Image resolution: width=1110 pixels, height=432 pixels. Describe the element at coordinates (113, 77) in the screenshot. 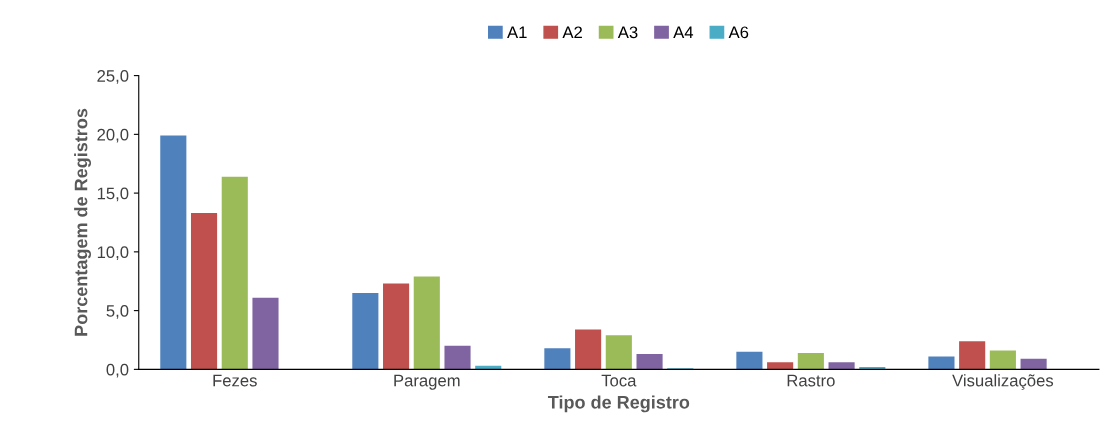

I see `y-tick-label: 25,0` at that location.